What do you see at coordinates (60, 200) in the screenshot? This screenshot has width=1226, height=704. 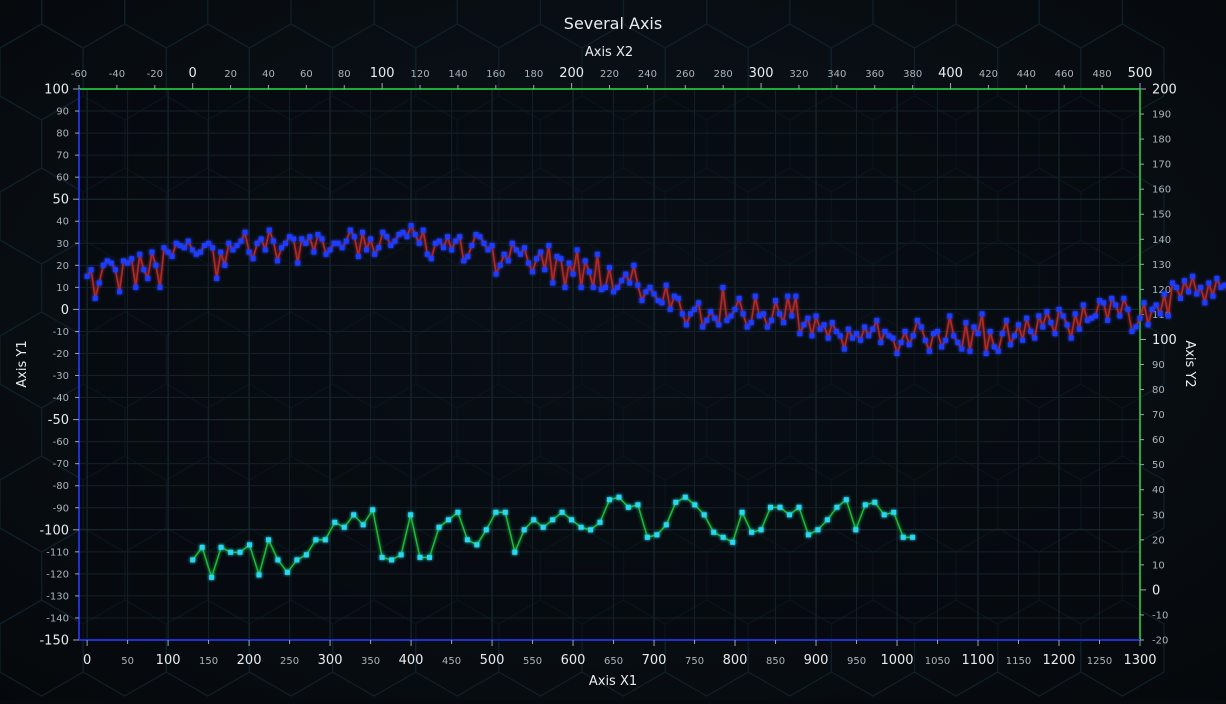 I see `tick-label-y1: 50` at bounding box center [60, 200].